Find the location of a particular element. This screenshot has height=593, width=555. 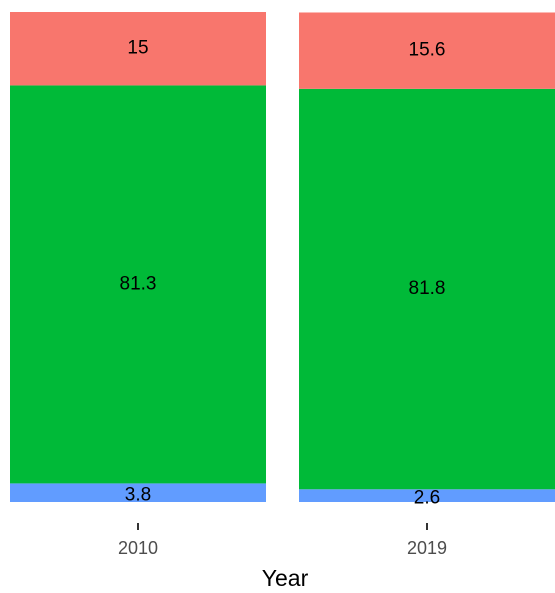

data-label: 81.8 is located at coordinates (427, 288).